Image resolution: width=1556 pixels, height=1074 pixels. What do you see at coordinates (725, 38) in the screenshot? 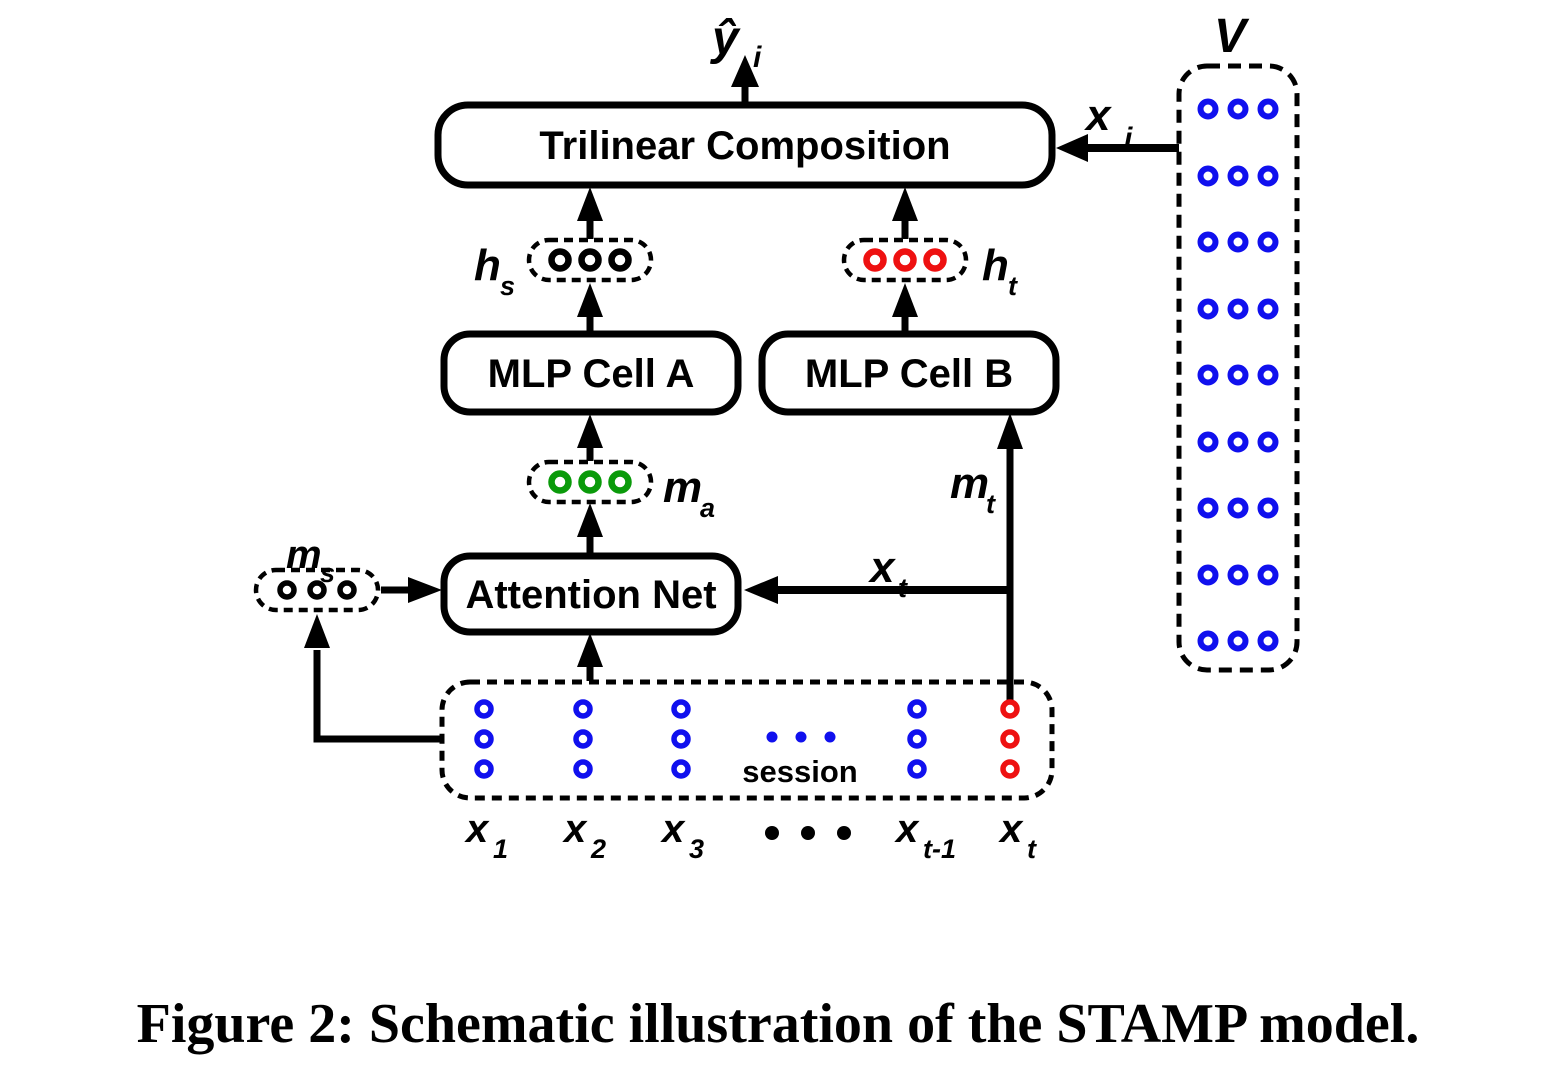
I see `y-hat-label: ŷ` at bounding box center [725, 38].